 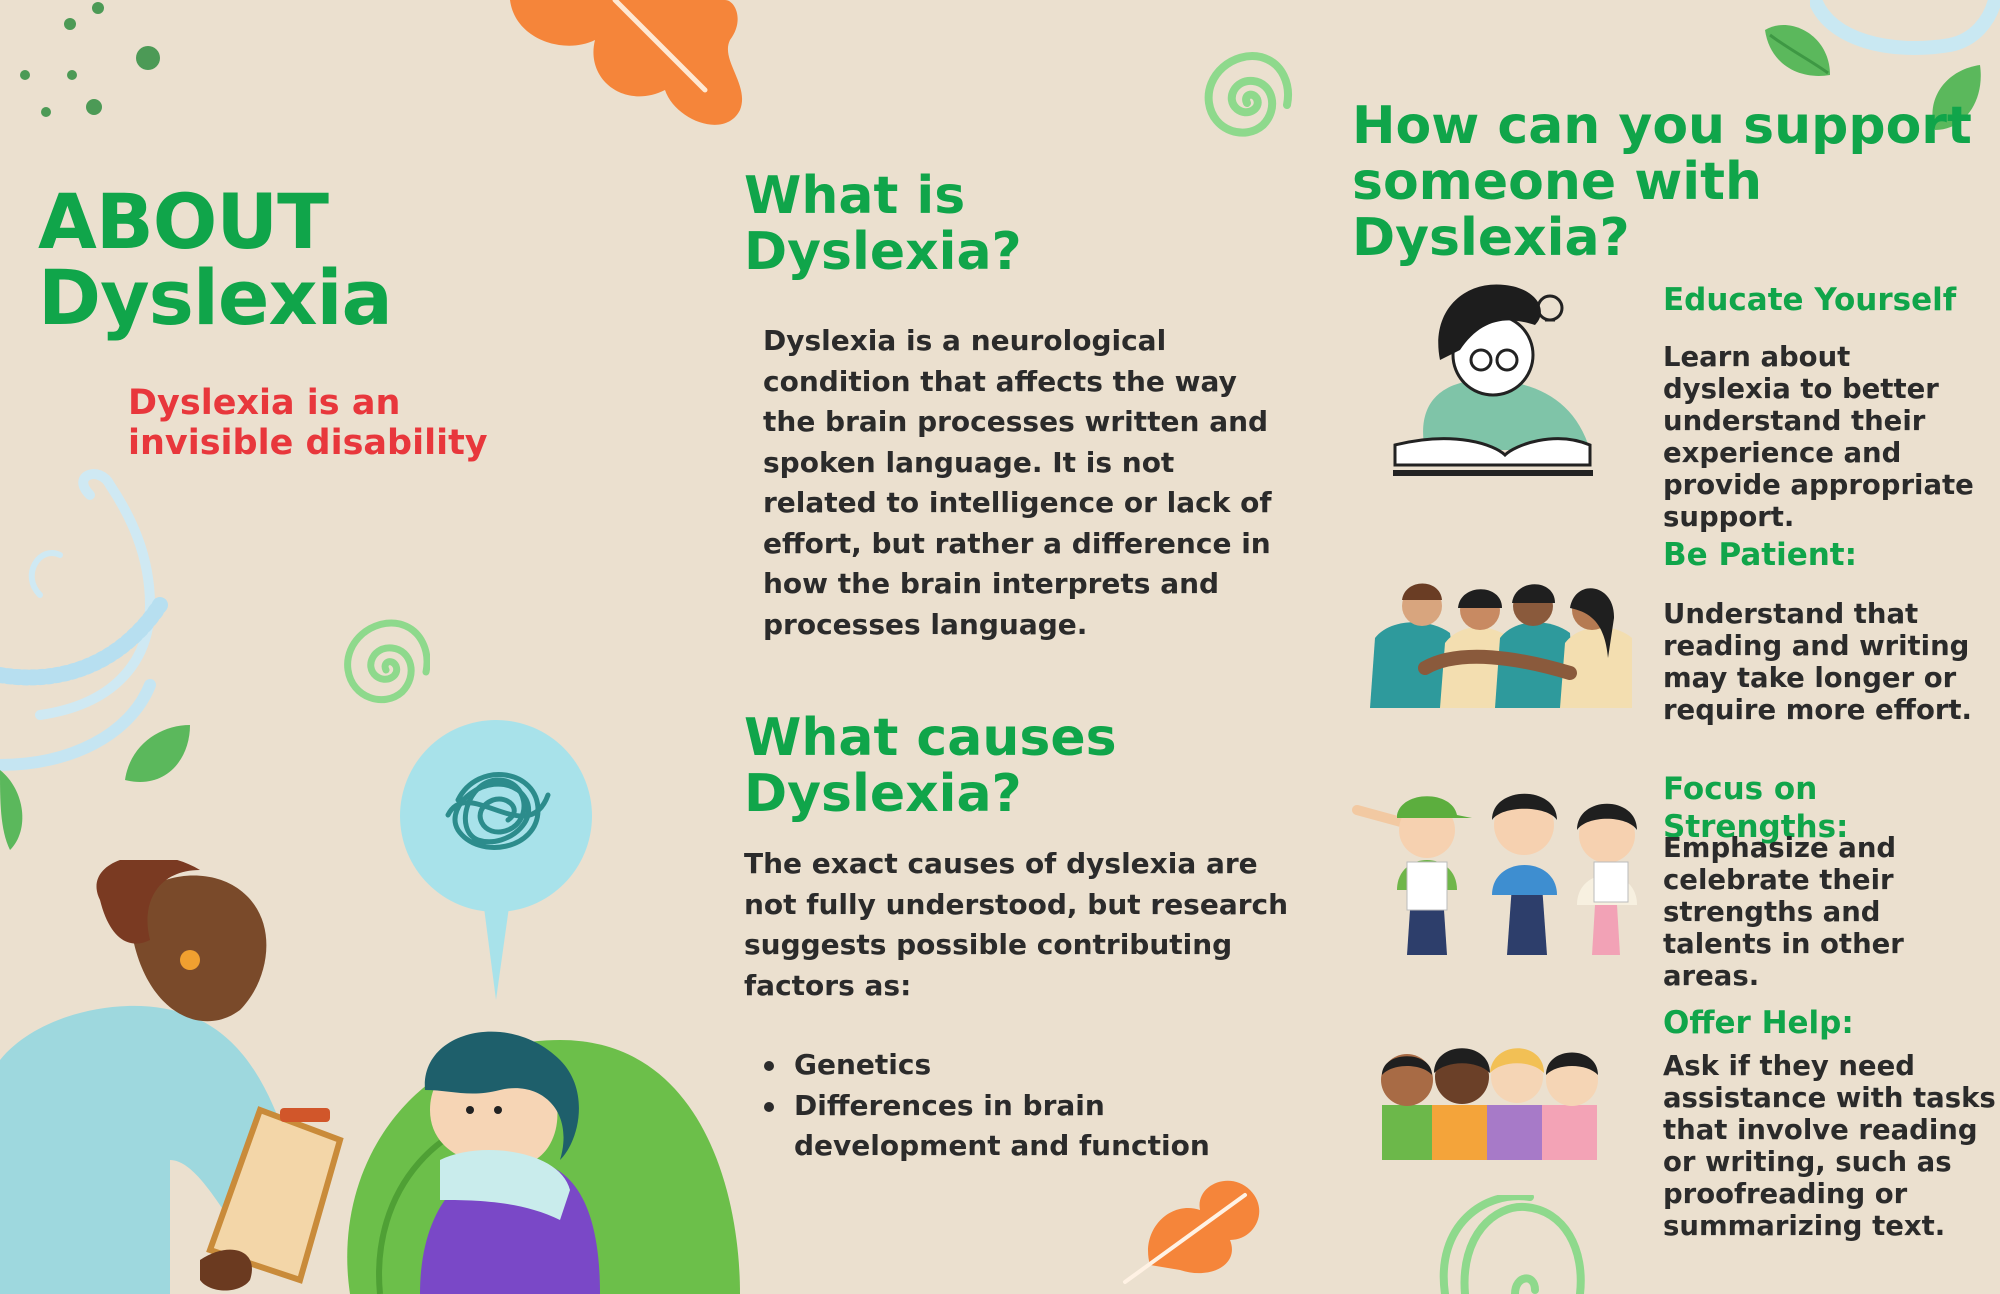 What do you see at coordinates (90, 59) in the screenshot?
I see `dots-icon` at bounding box center [90, 59].